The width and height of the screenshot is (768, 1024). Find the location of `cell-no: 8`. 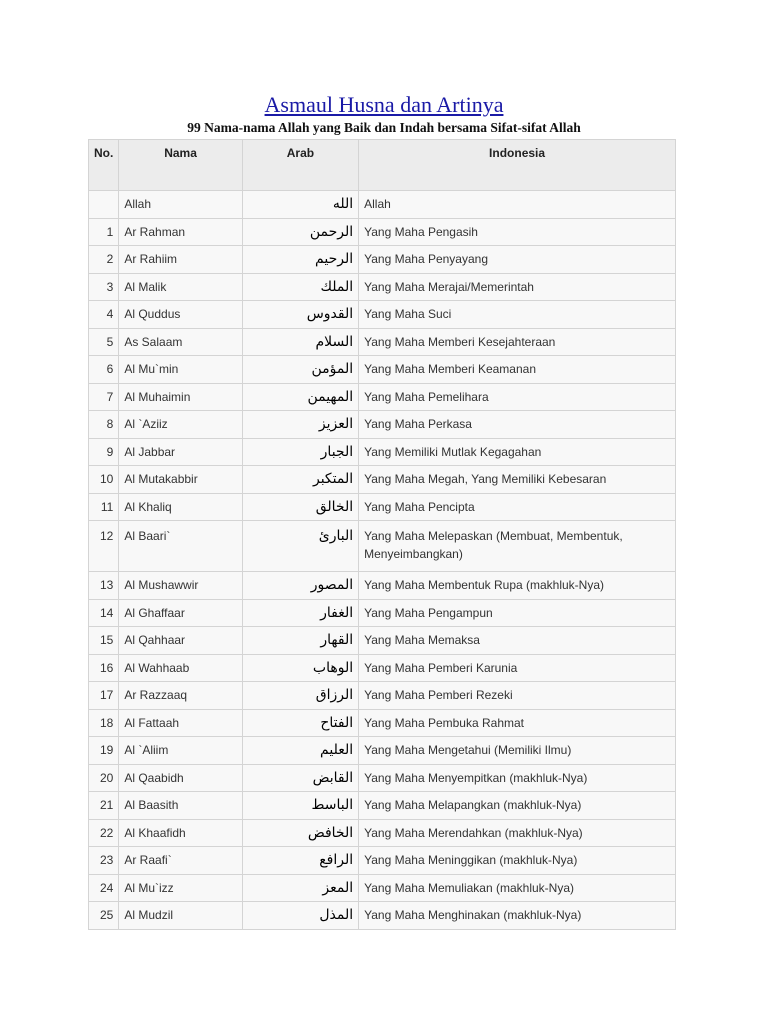

cell-no: 8 is located at coordinates (103, 424).